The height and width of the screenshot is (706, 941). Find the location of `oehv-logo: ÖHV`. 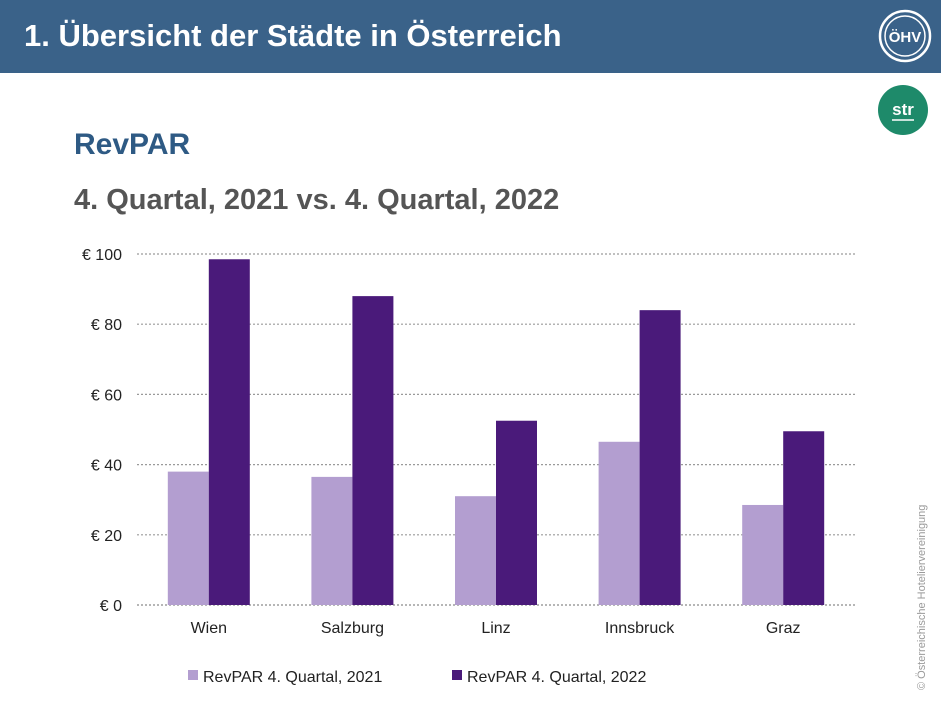

oehv-logo: ÖHV is located at coordinates (905, 36).